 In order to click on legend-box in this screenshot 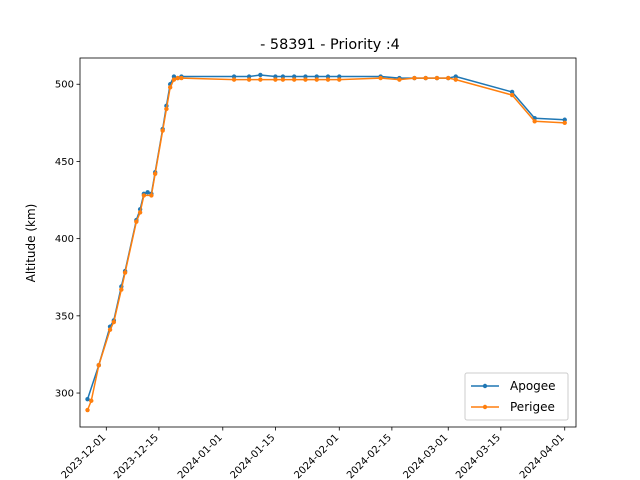, I will do `click(516, 396)`.